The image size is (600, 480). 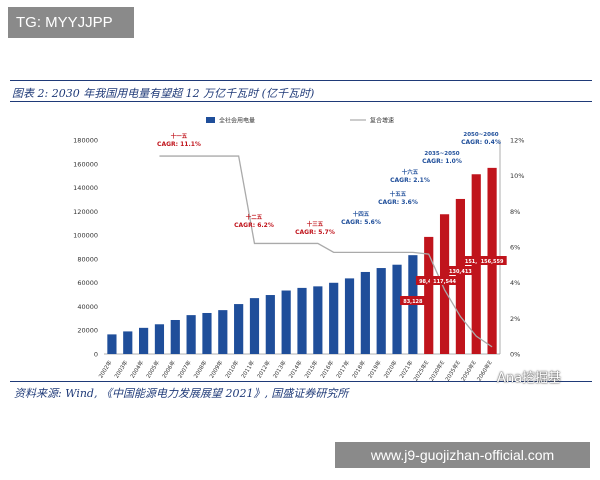 What do you see at coordinates (382, 121) in the screenshot?
I see `legend-line-label: 复合增速` at bounding box center [382, 121].